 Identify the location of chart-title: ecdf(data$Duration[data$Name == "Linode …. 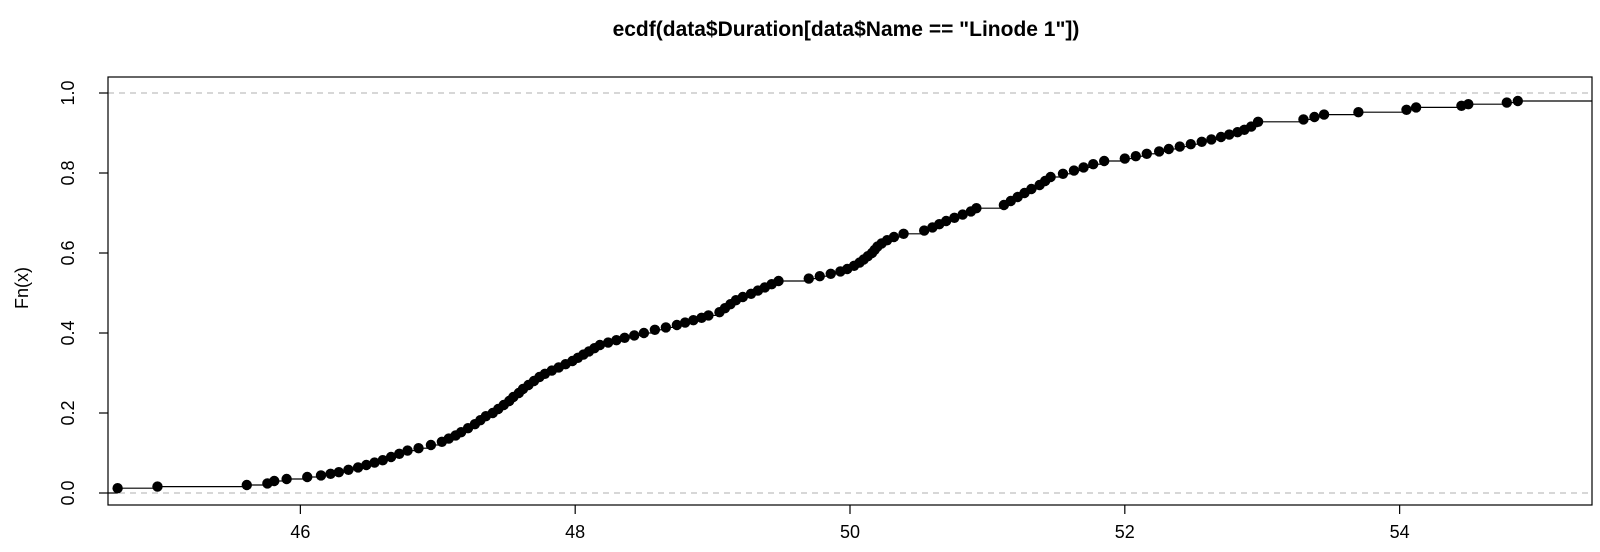
(846, 29).